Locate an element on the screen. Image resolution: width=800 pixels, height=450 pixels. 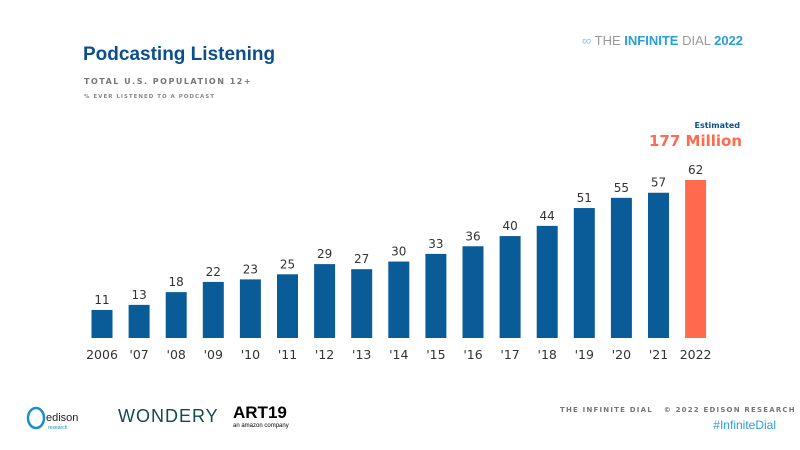
svg-text: edison is located at coordinates (62, 418).